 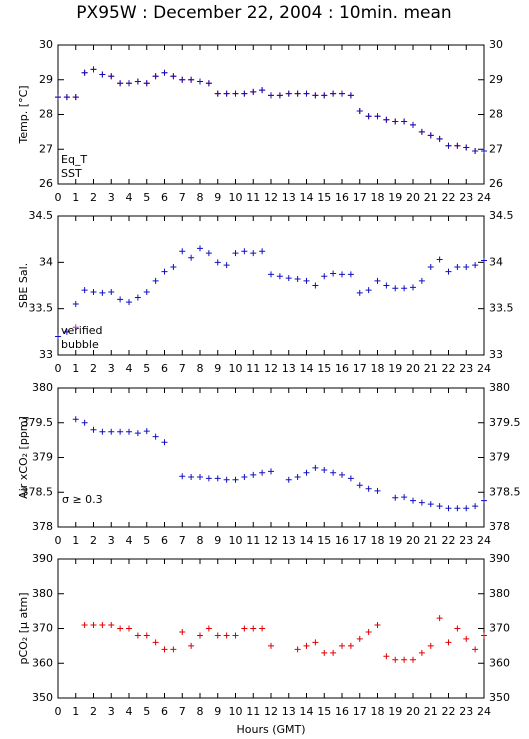 What do you see at coordinates (236, 711) in the screenshot?
I see `x-tick-label: 10` at bounding box center [236, 711].